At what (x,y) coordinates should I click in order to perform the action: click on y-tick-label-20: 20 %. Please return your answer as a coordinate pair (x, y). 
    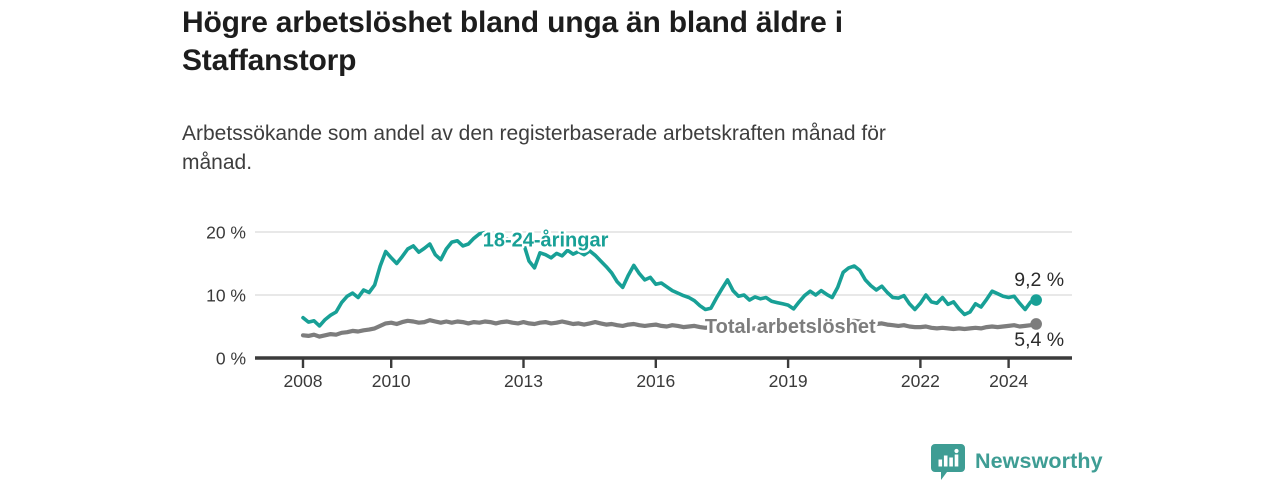
    Looking at the image, I should click on (226, 233).